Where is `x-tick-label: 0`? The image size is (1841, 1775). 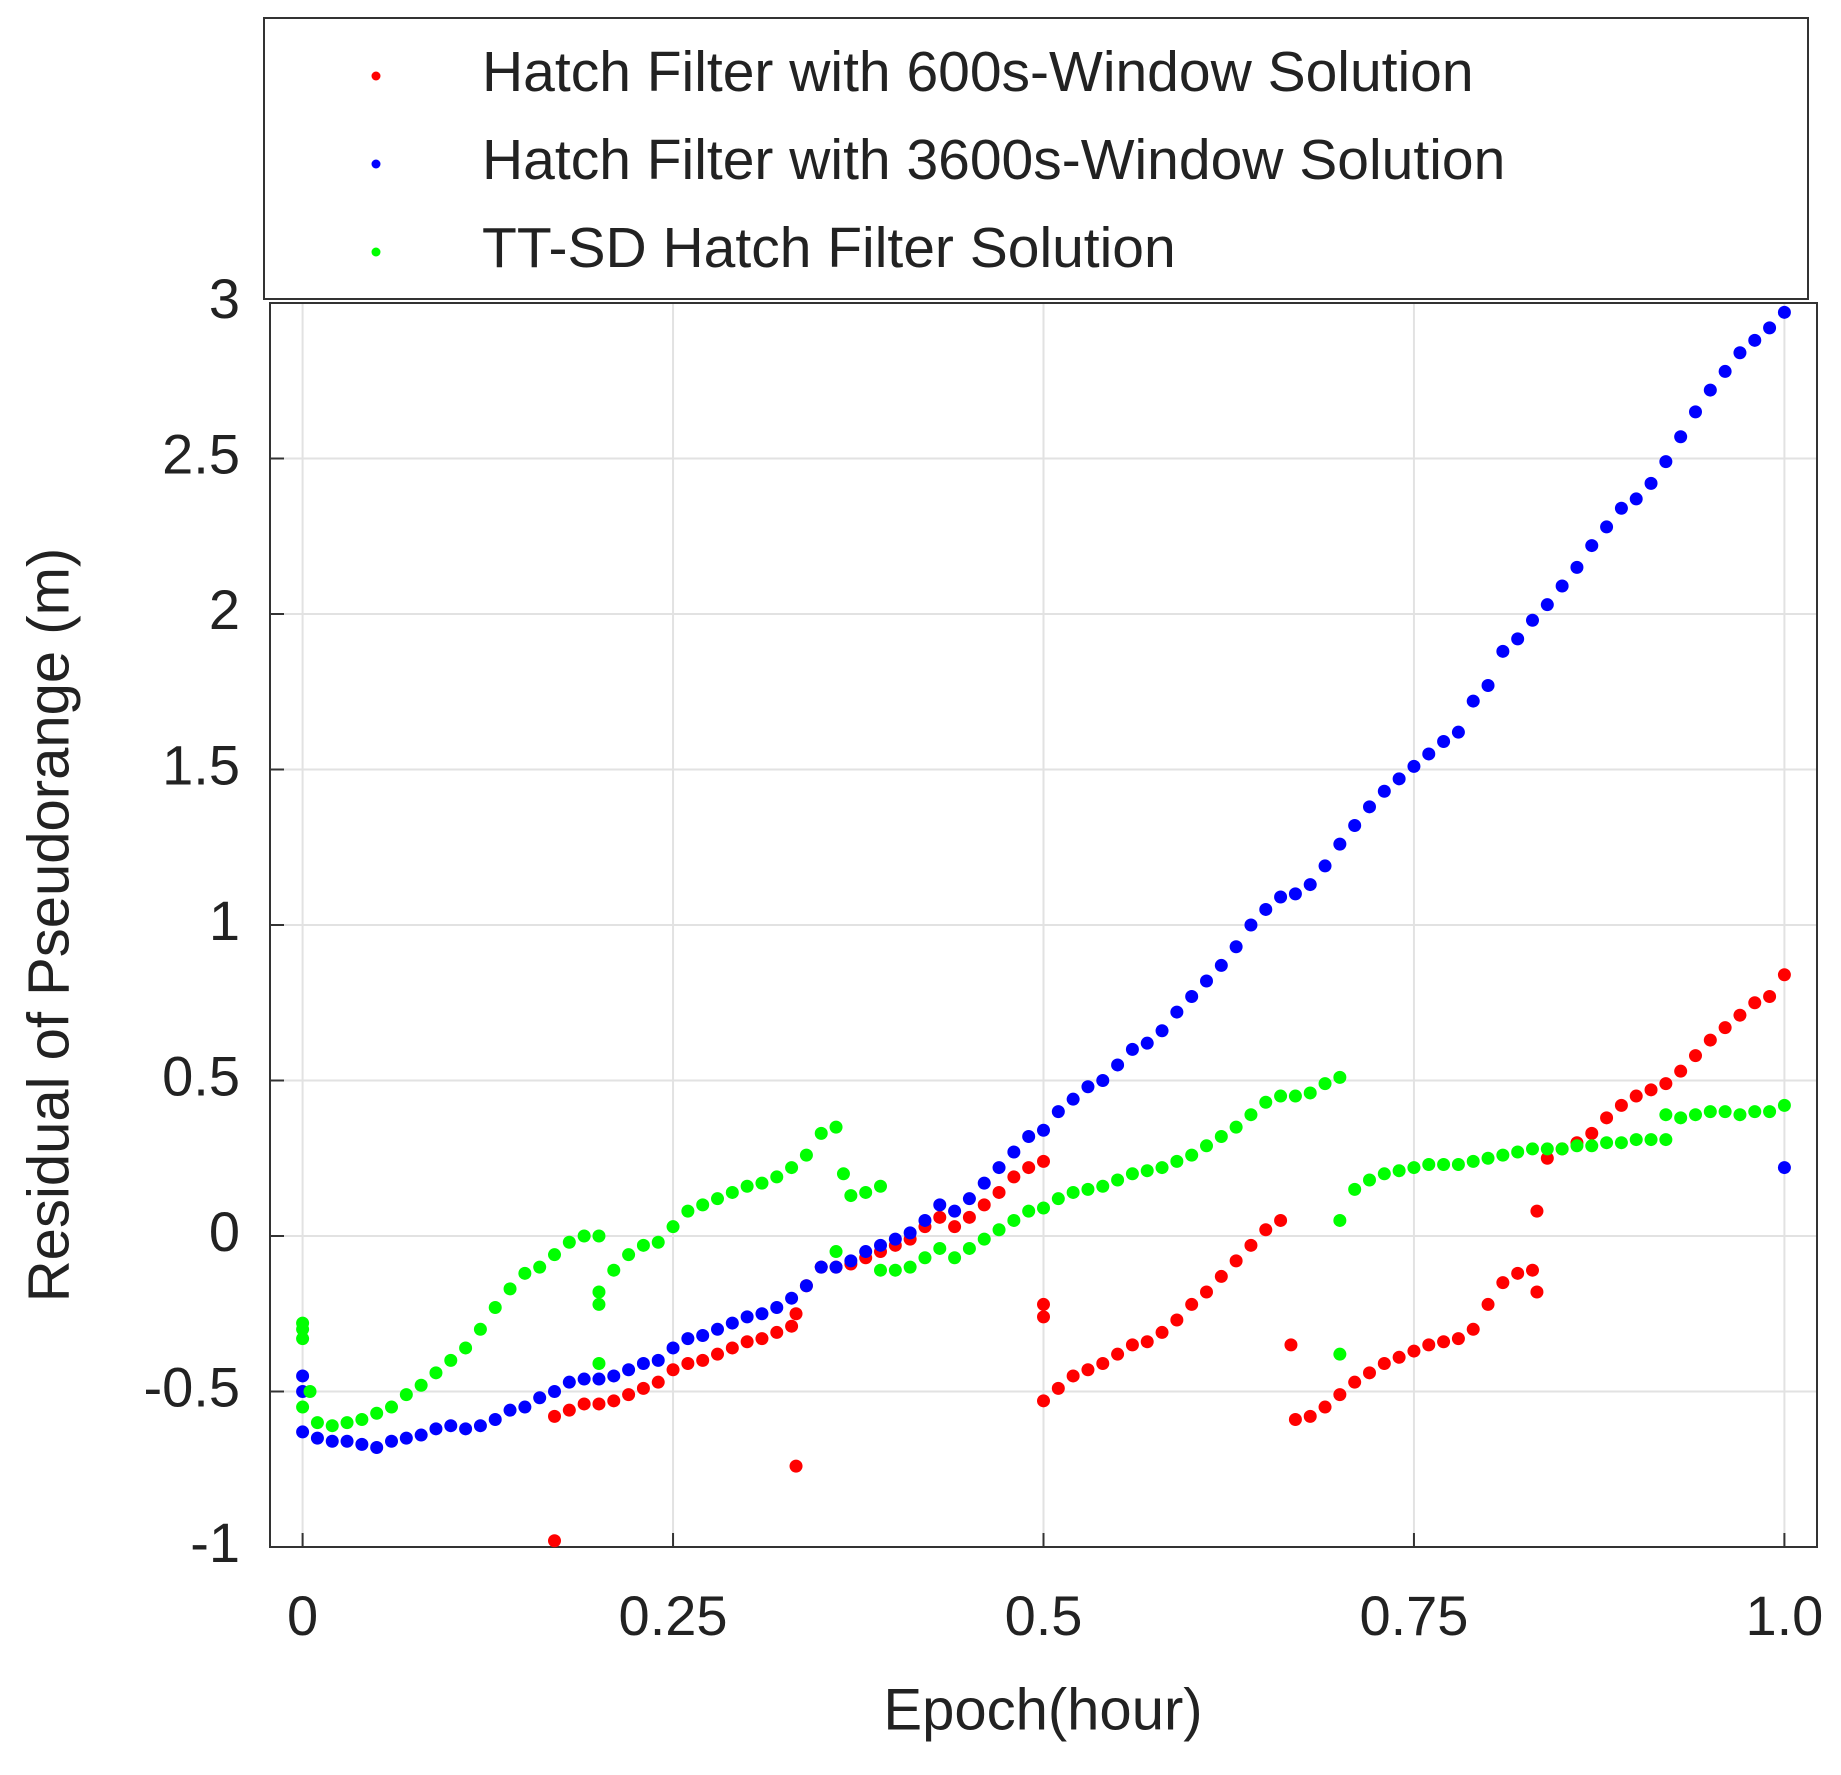
x-tick-label: 0 is located at coordinates (302, 1615).